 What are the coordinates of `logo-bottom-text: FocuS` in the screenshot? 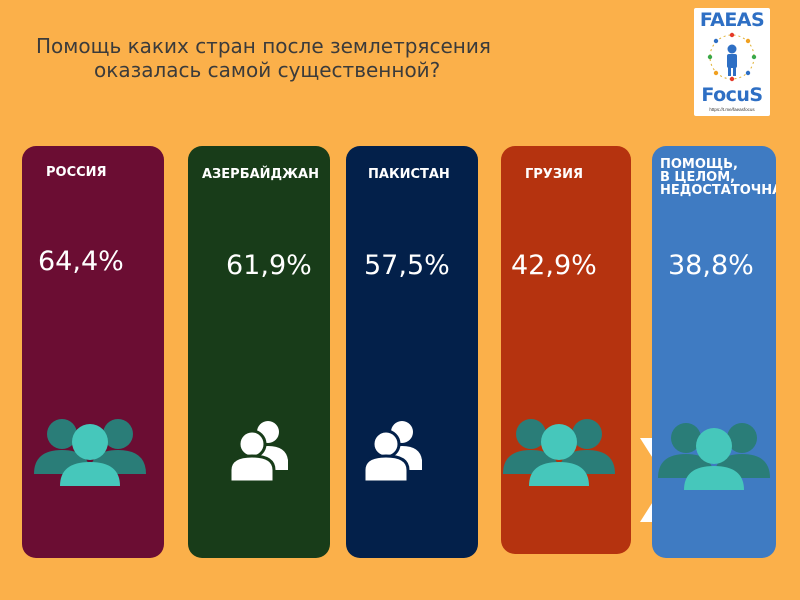 It's located at (732, 95).